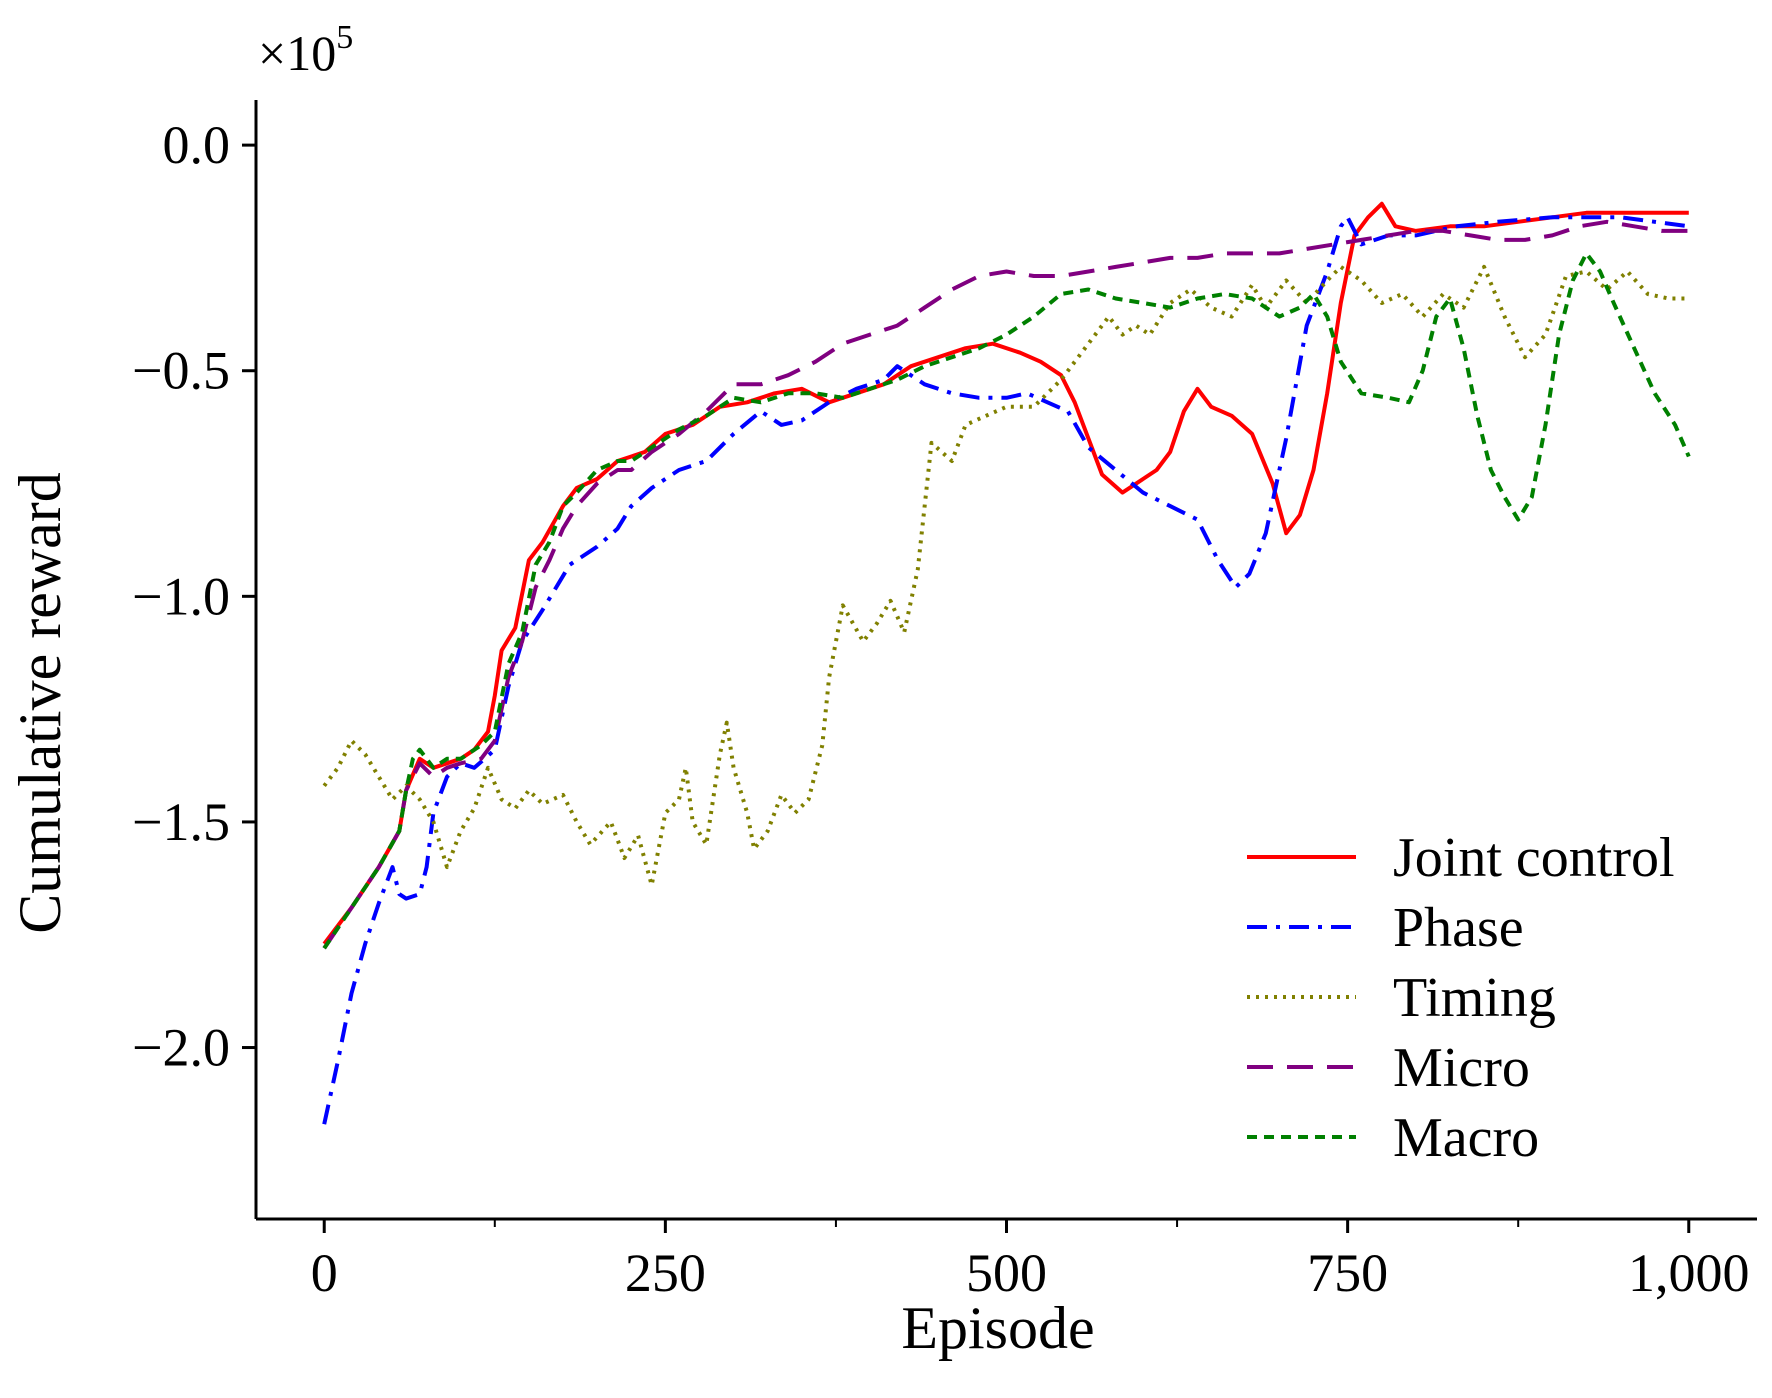  What do you see at coordinates (1534, 858) in the screenshot?
I see `legend-label: Joint control` at bounding box center [1534, 858].